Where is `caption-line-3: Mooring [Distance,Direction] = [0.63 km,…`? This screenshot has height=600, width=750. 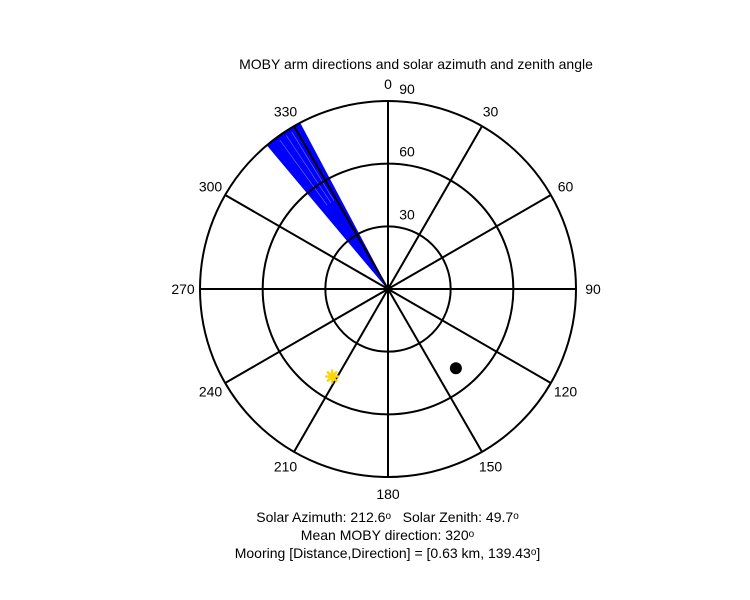
caption-line-3: Mooring [Distance,Direction] = [0.63 km,… is located at coordinates (375, 553).